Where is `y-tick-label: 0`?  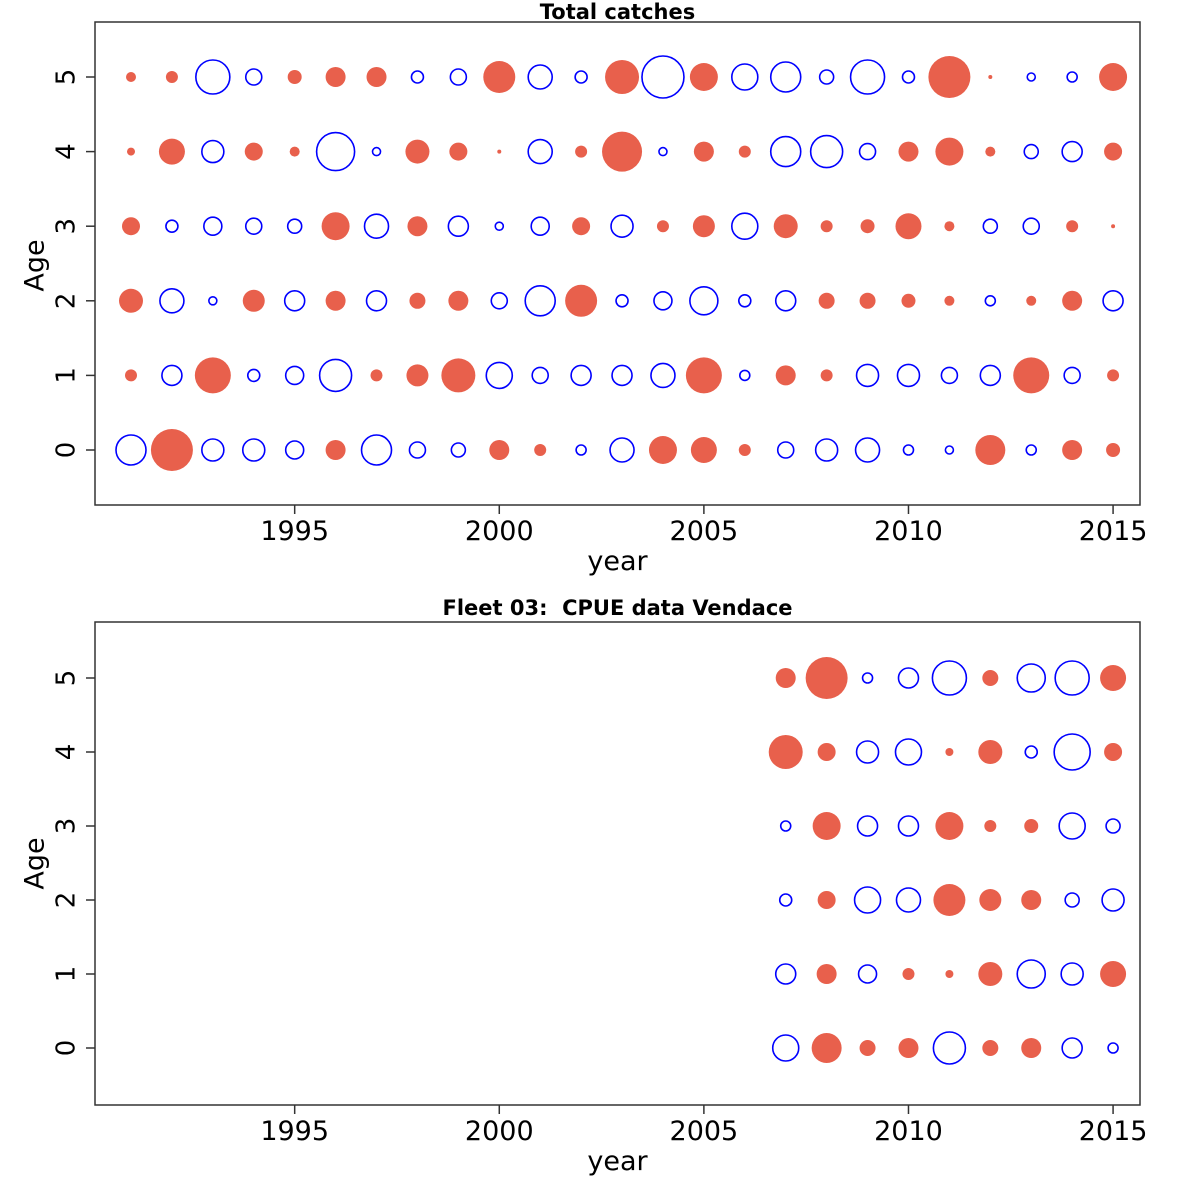
y-tick-label: 0 is located at coordinates (67, 1048).